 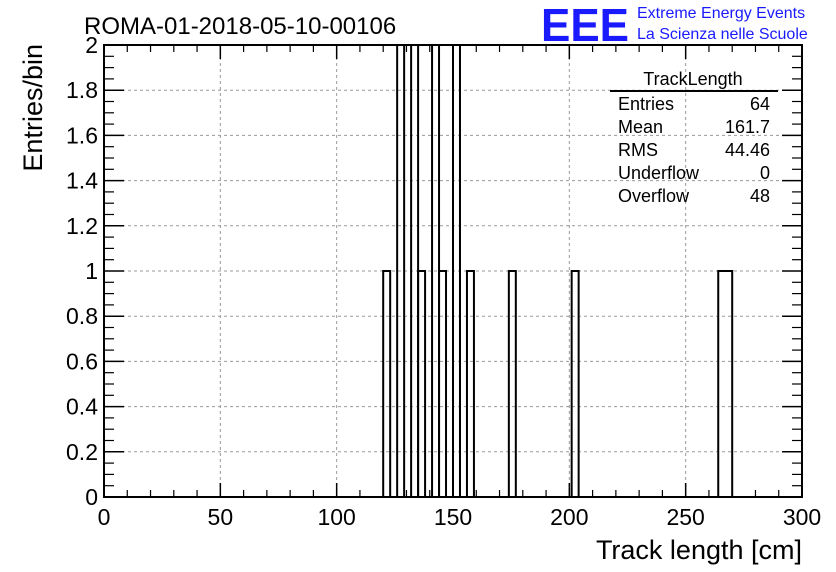 What do you see at coordinates (91, 271) in the screenshot?
I see `y-tick-label: 1` at bounding box center [91, 271].